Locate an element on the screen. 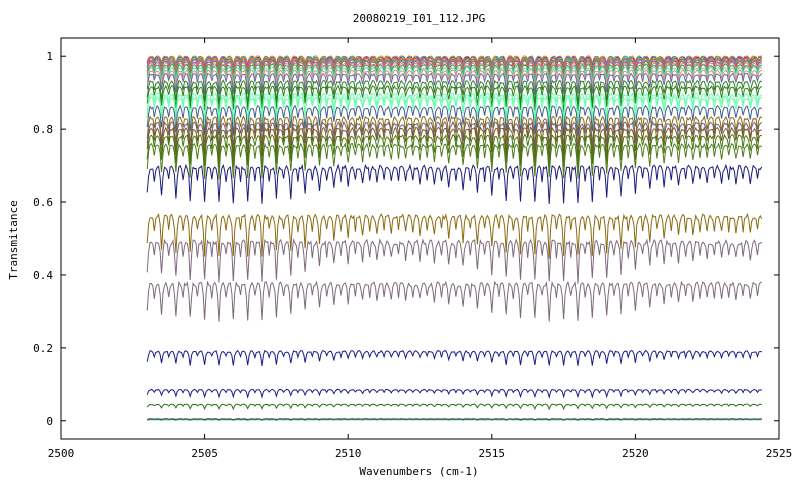  x-tick-label: 2500 is located at coordinates (61, 453).